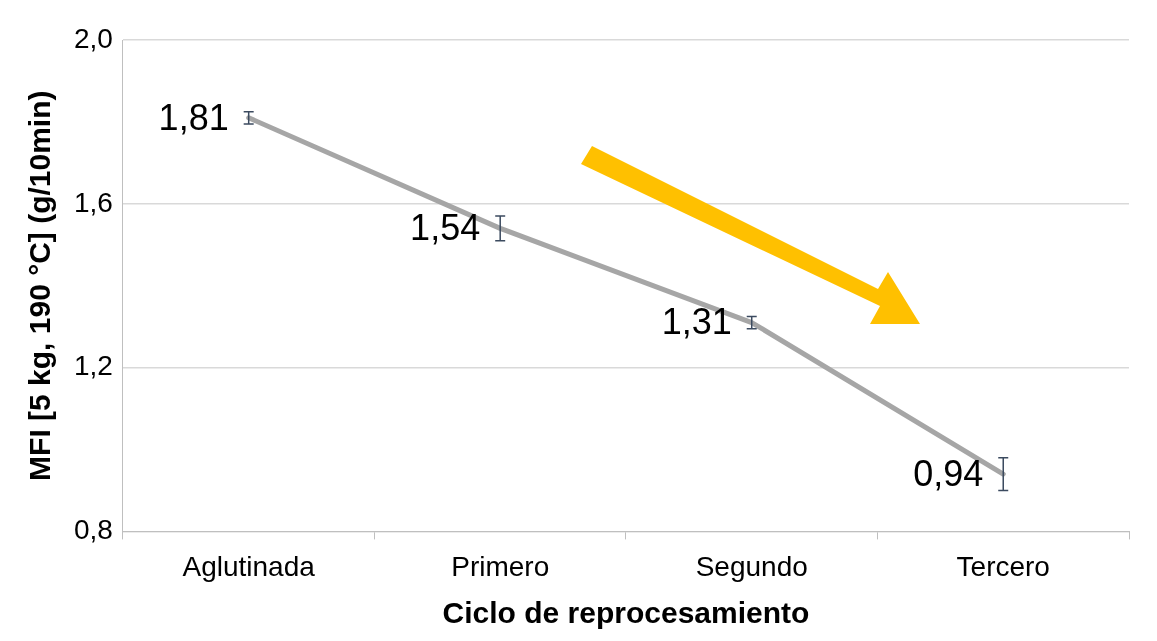 The image size is (1157, 641). Describe the element at coordinates (93, 38) in the screenshot. I see `y-tick-label: 2,0` at that location.